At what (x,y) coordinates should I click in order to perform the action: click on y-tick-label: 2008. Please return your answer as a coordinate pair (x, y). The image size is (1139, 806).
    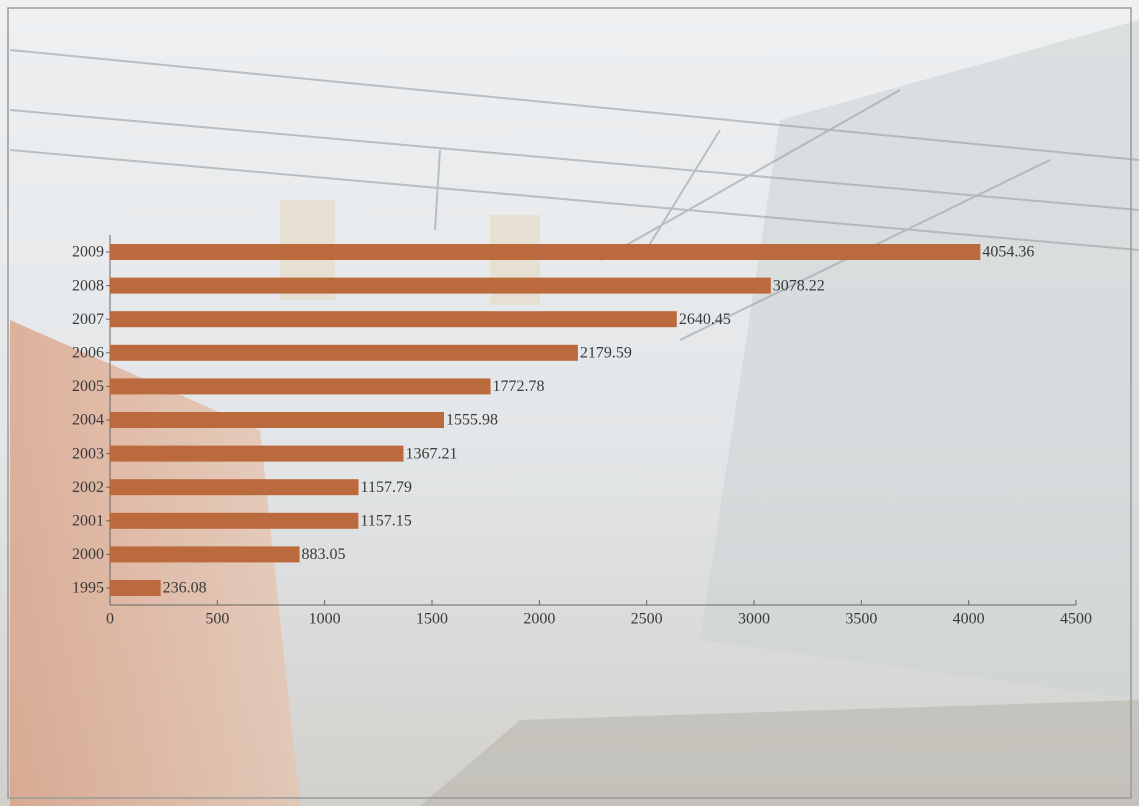
    Looking at the image, I should click on (88, 285).